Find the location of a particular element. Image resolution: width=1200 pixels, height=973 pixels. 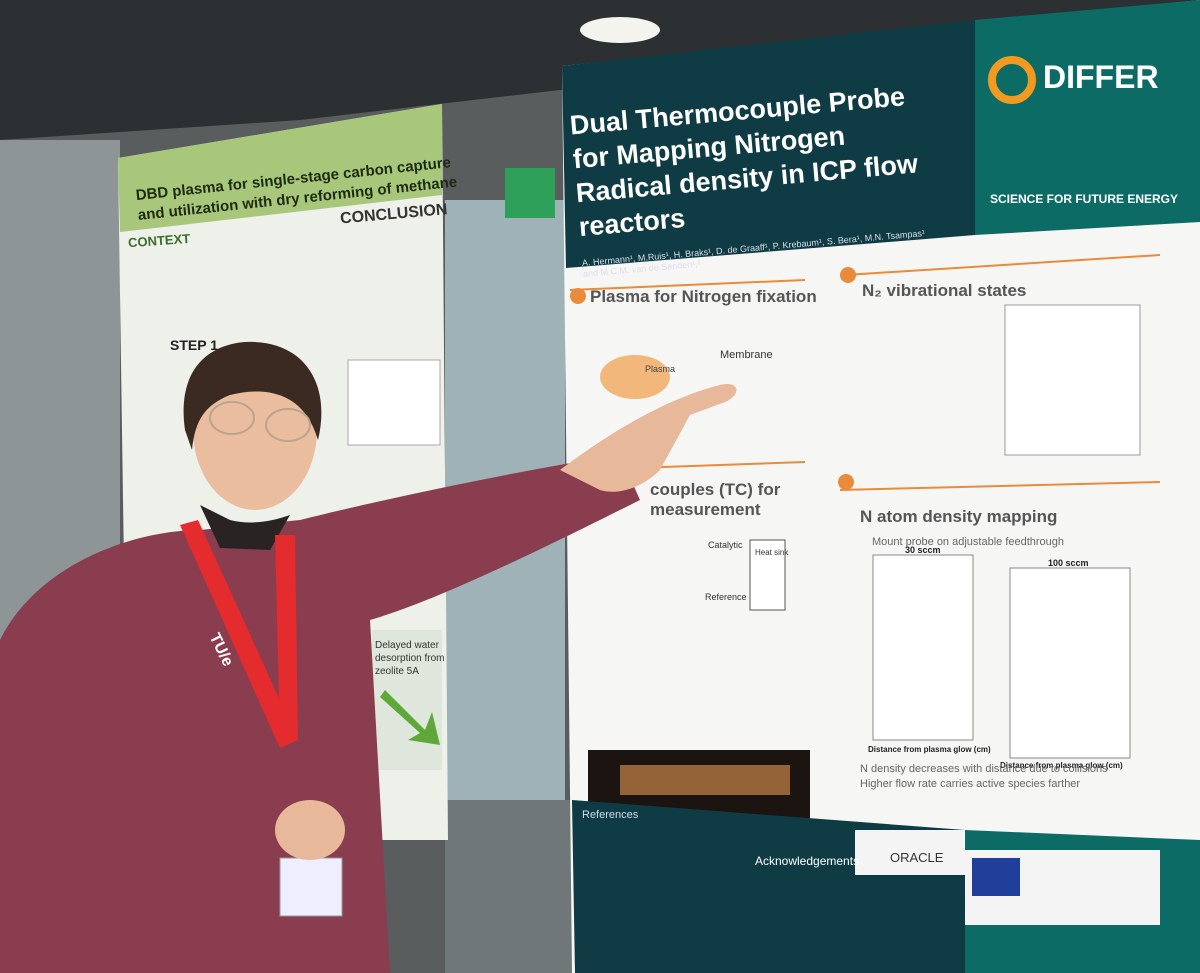

plasma-glow is located at coordinates (635, 377).